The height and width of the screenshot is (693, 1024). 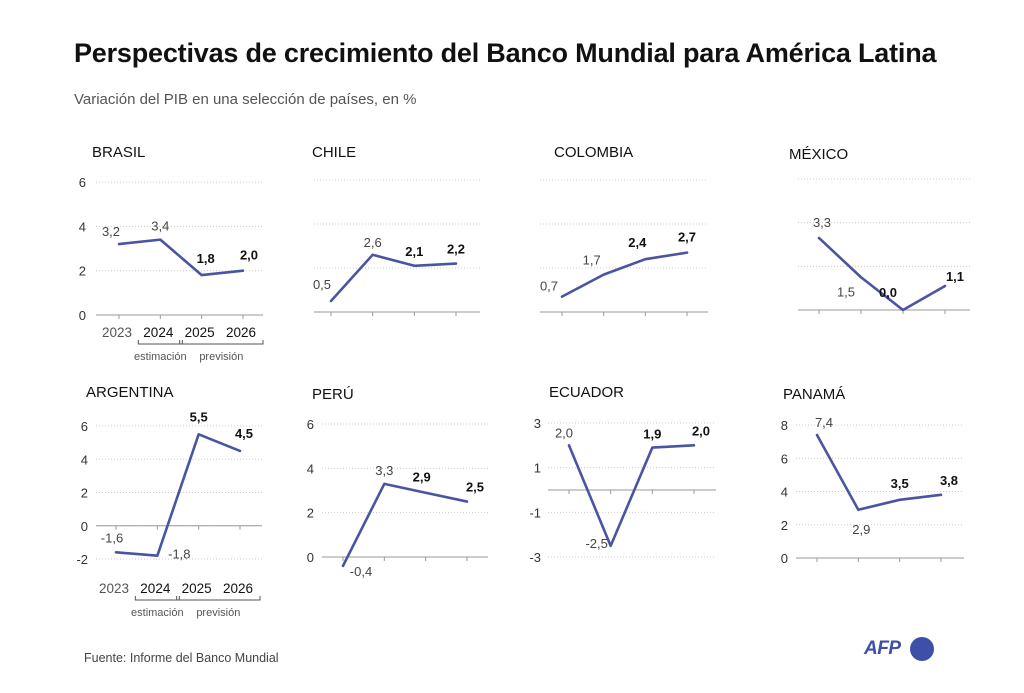 I want to click on chart-title: MÉXICO, so click(x=818, y=154).